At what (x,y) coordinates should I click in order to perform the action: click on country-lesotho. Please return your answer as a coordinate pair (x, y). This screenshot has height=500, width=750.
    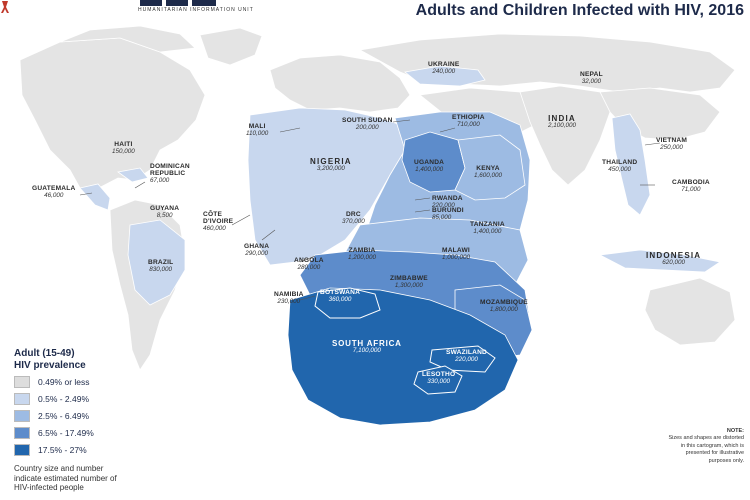
    Looking at the image, I should click on (438, 380).